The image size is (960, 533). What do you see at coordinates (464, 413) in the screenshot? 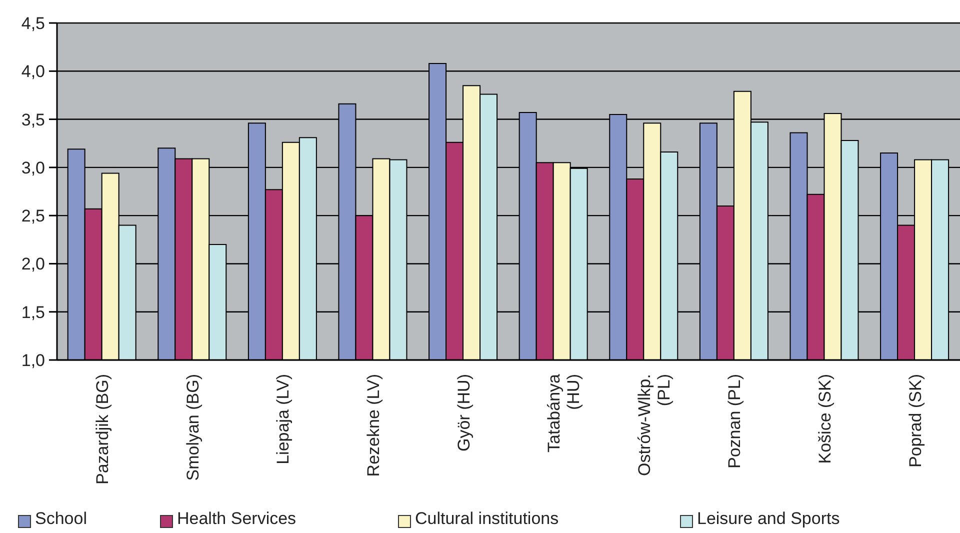
I see `x-tick-label: Györ (HU)` at bounding box center [464, 413].